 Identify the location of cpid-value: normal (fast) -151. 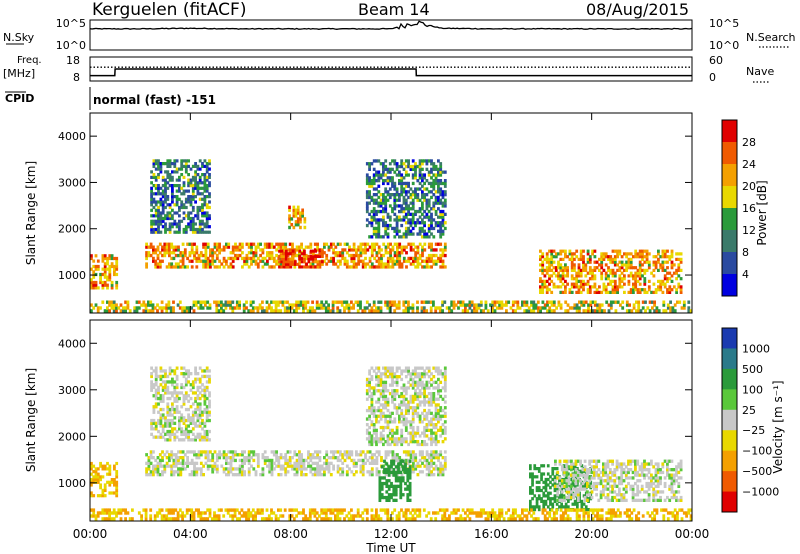
(154, 100).